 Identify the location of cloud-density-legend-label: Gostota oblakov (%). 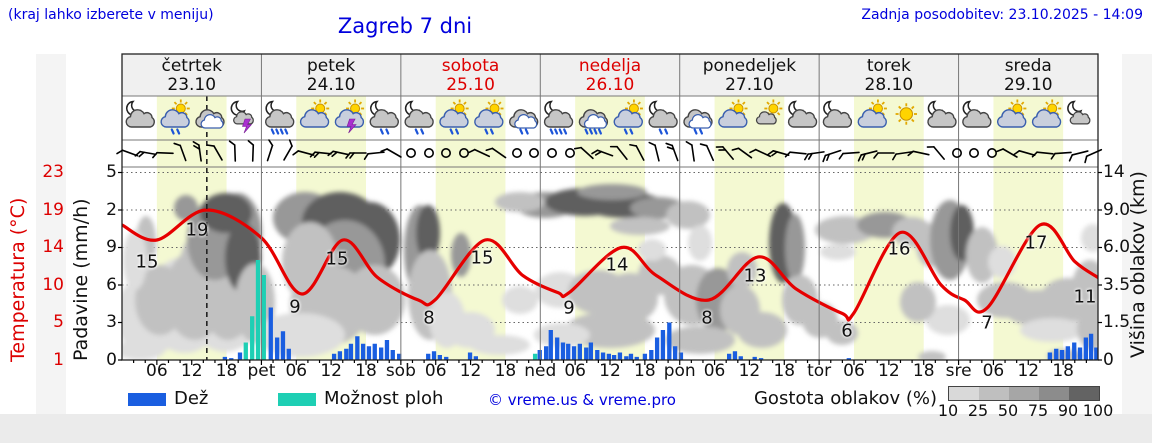
(837, 398).